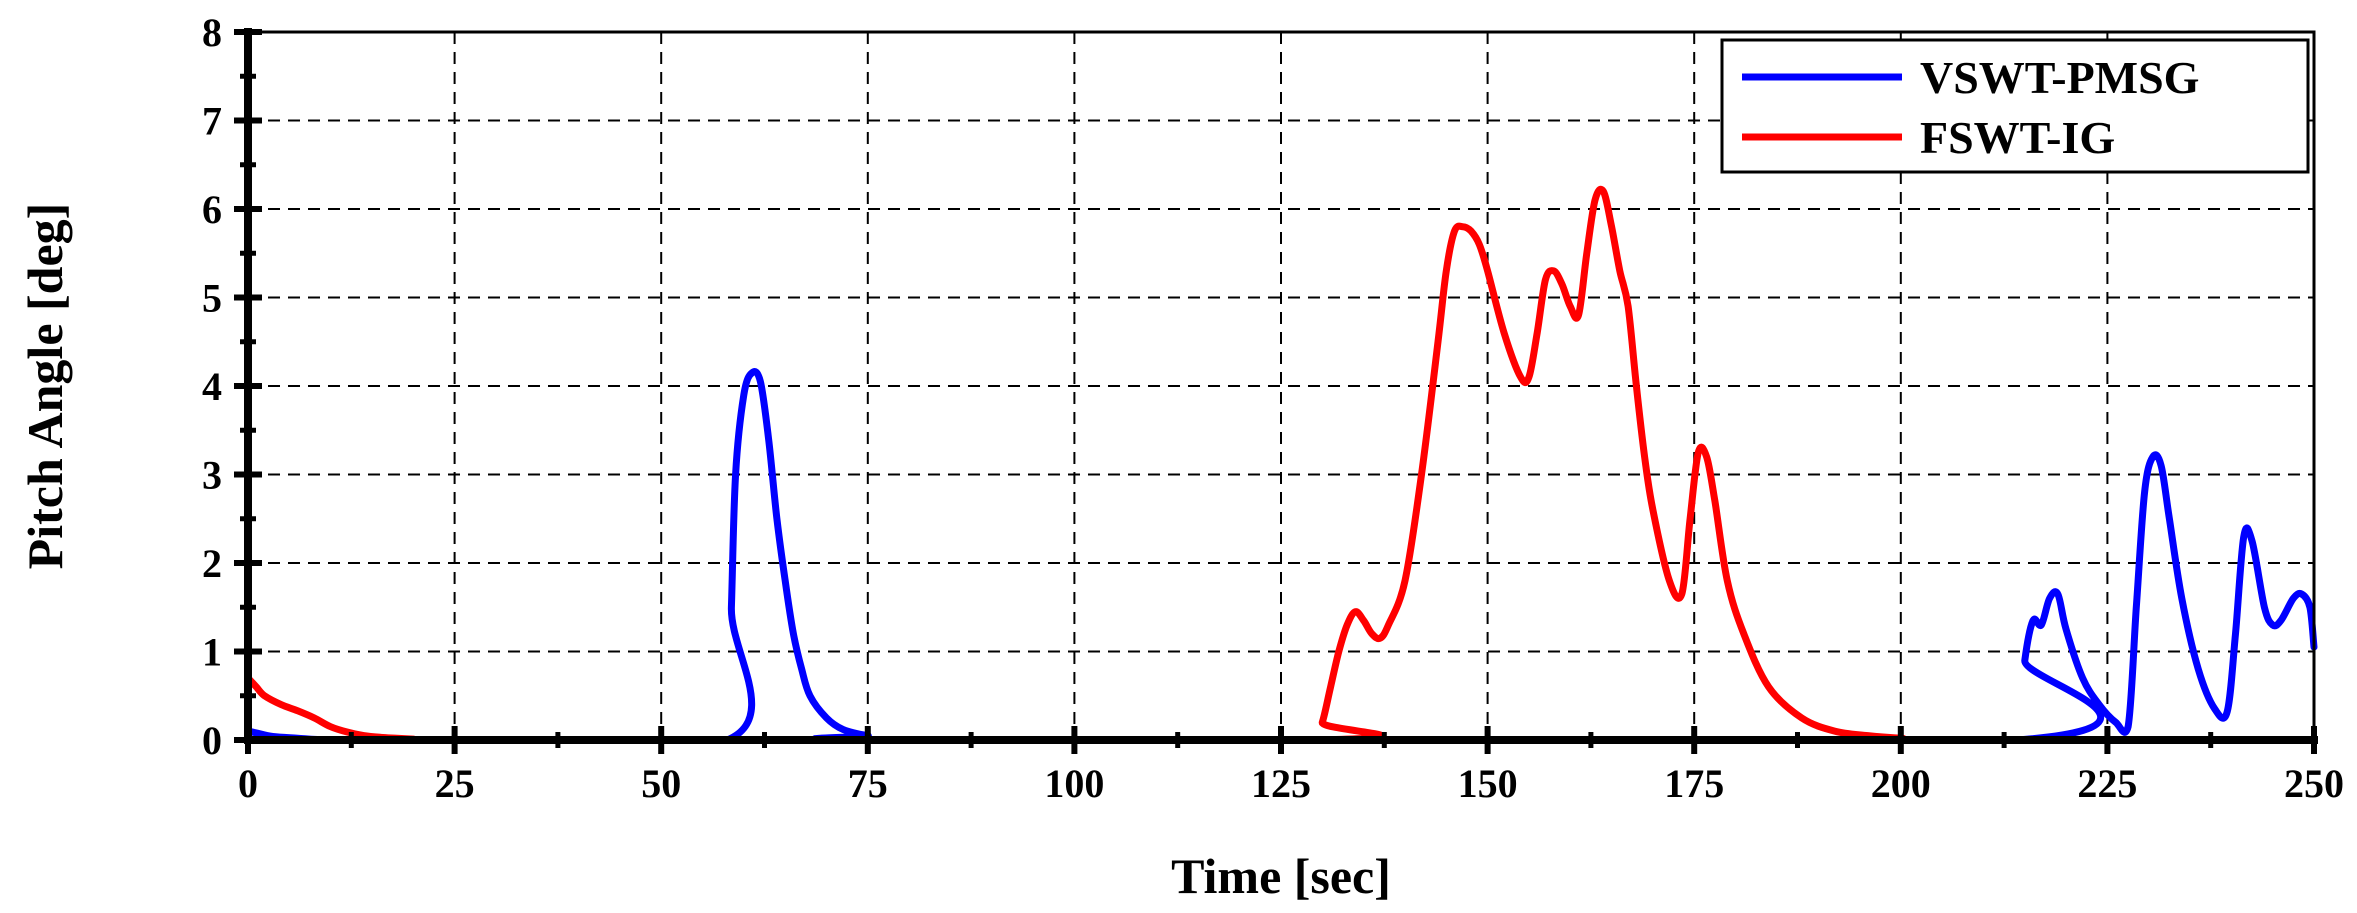 Image resolution: width=2357 pixels, height=913 pixels. I want to click on y-tick-label: 3, so click(212, 475).